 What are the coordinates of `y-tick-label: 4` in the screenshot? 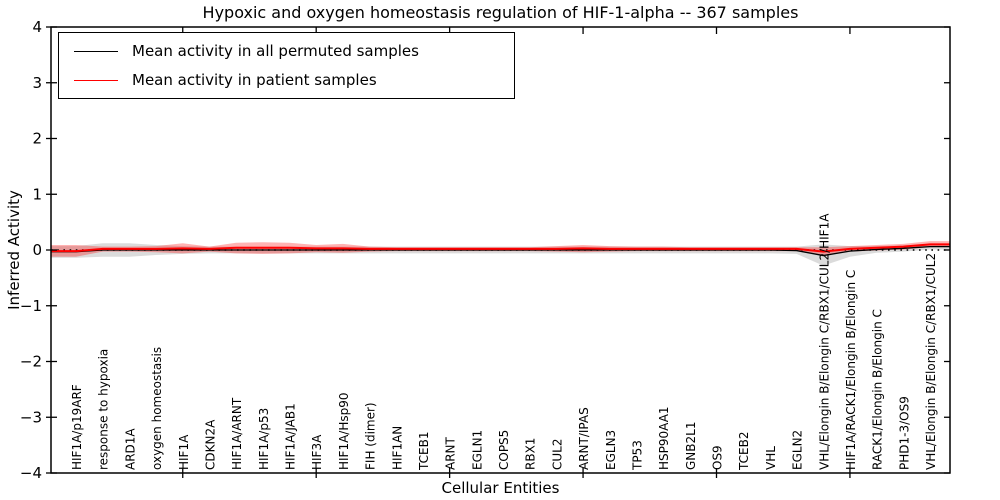 It's located at (37, 27).